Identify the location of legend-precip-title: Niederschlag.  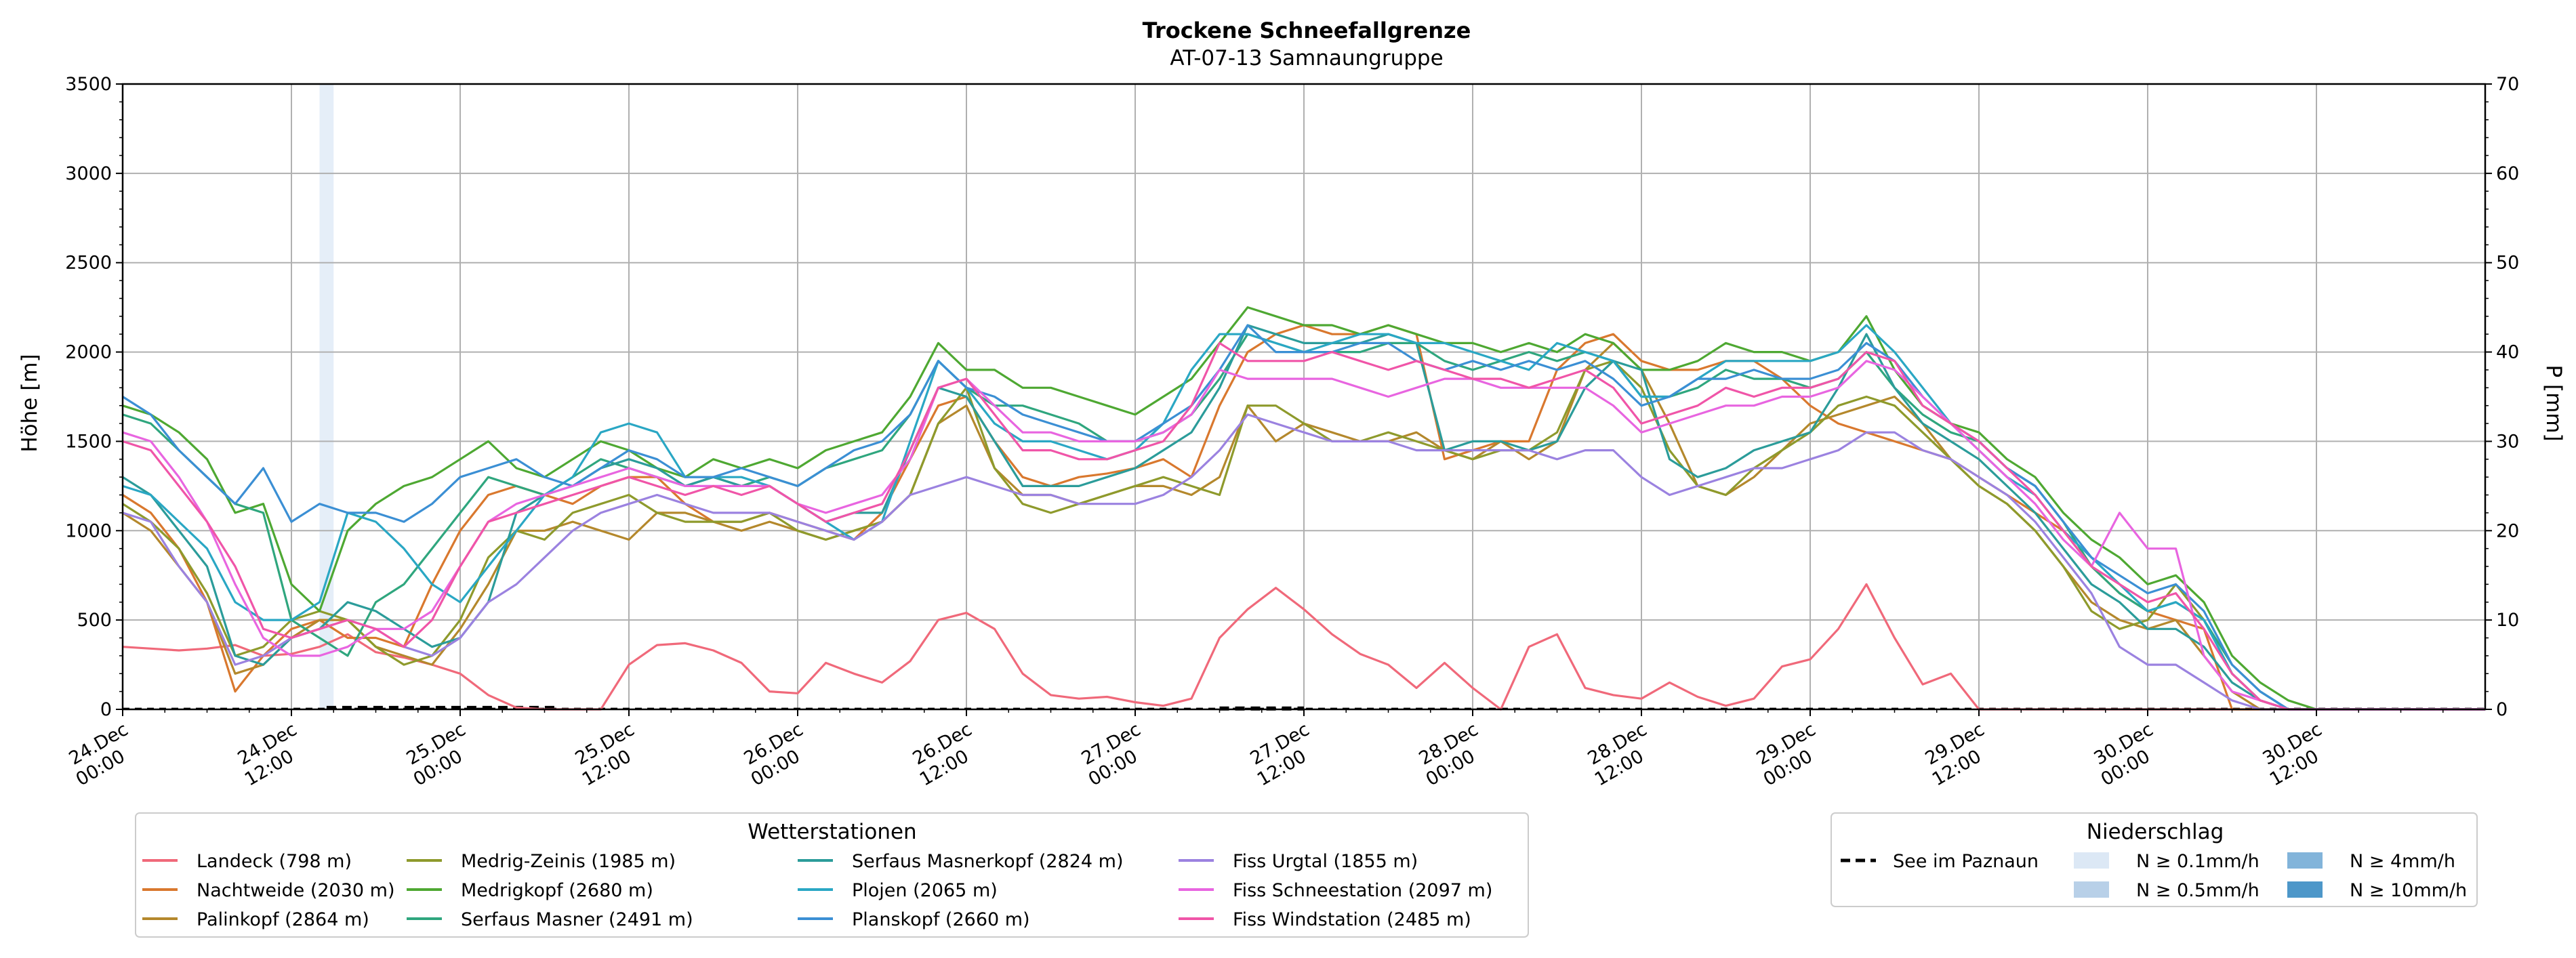
(2156, 832).